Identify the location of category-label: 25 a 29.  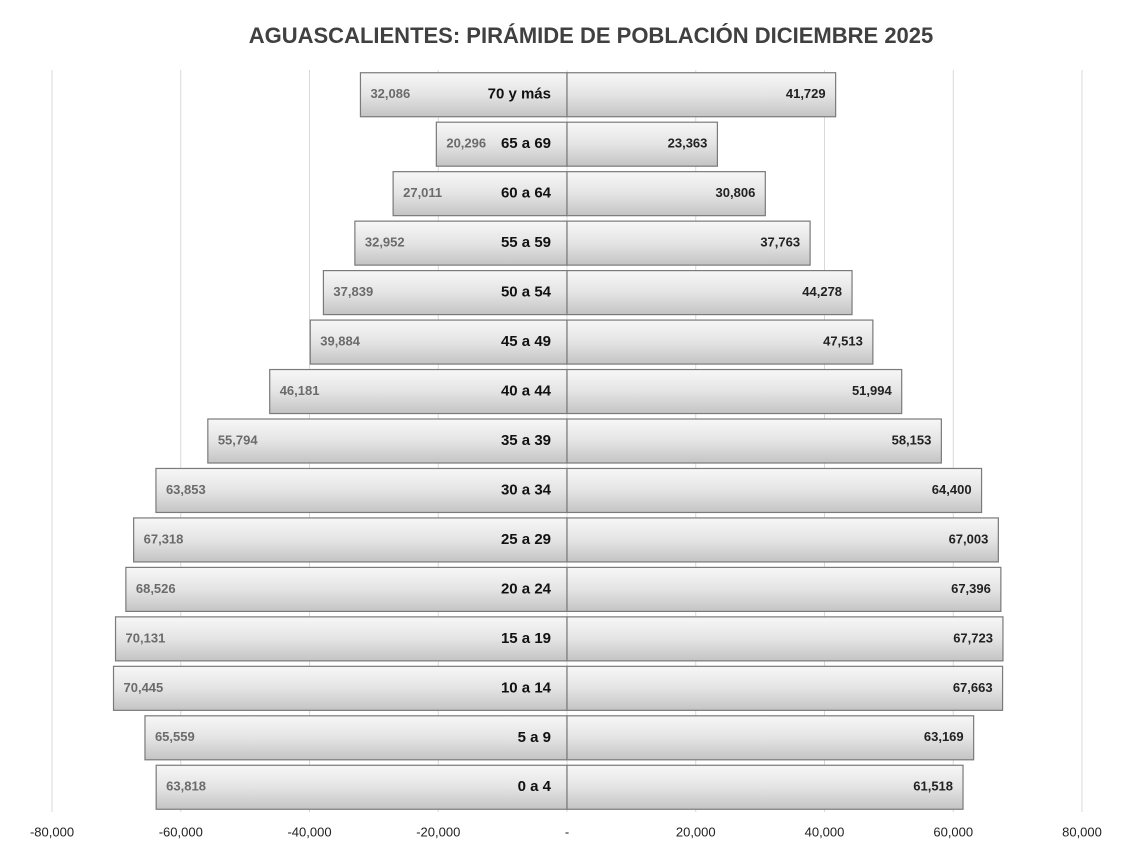
(526, 539).